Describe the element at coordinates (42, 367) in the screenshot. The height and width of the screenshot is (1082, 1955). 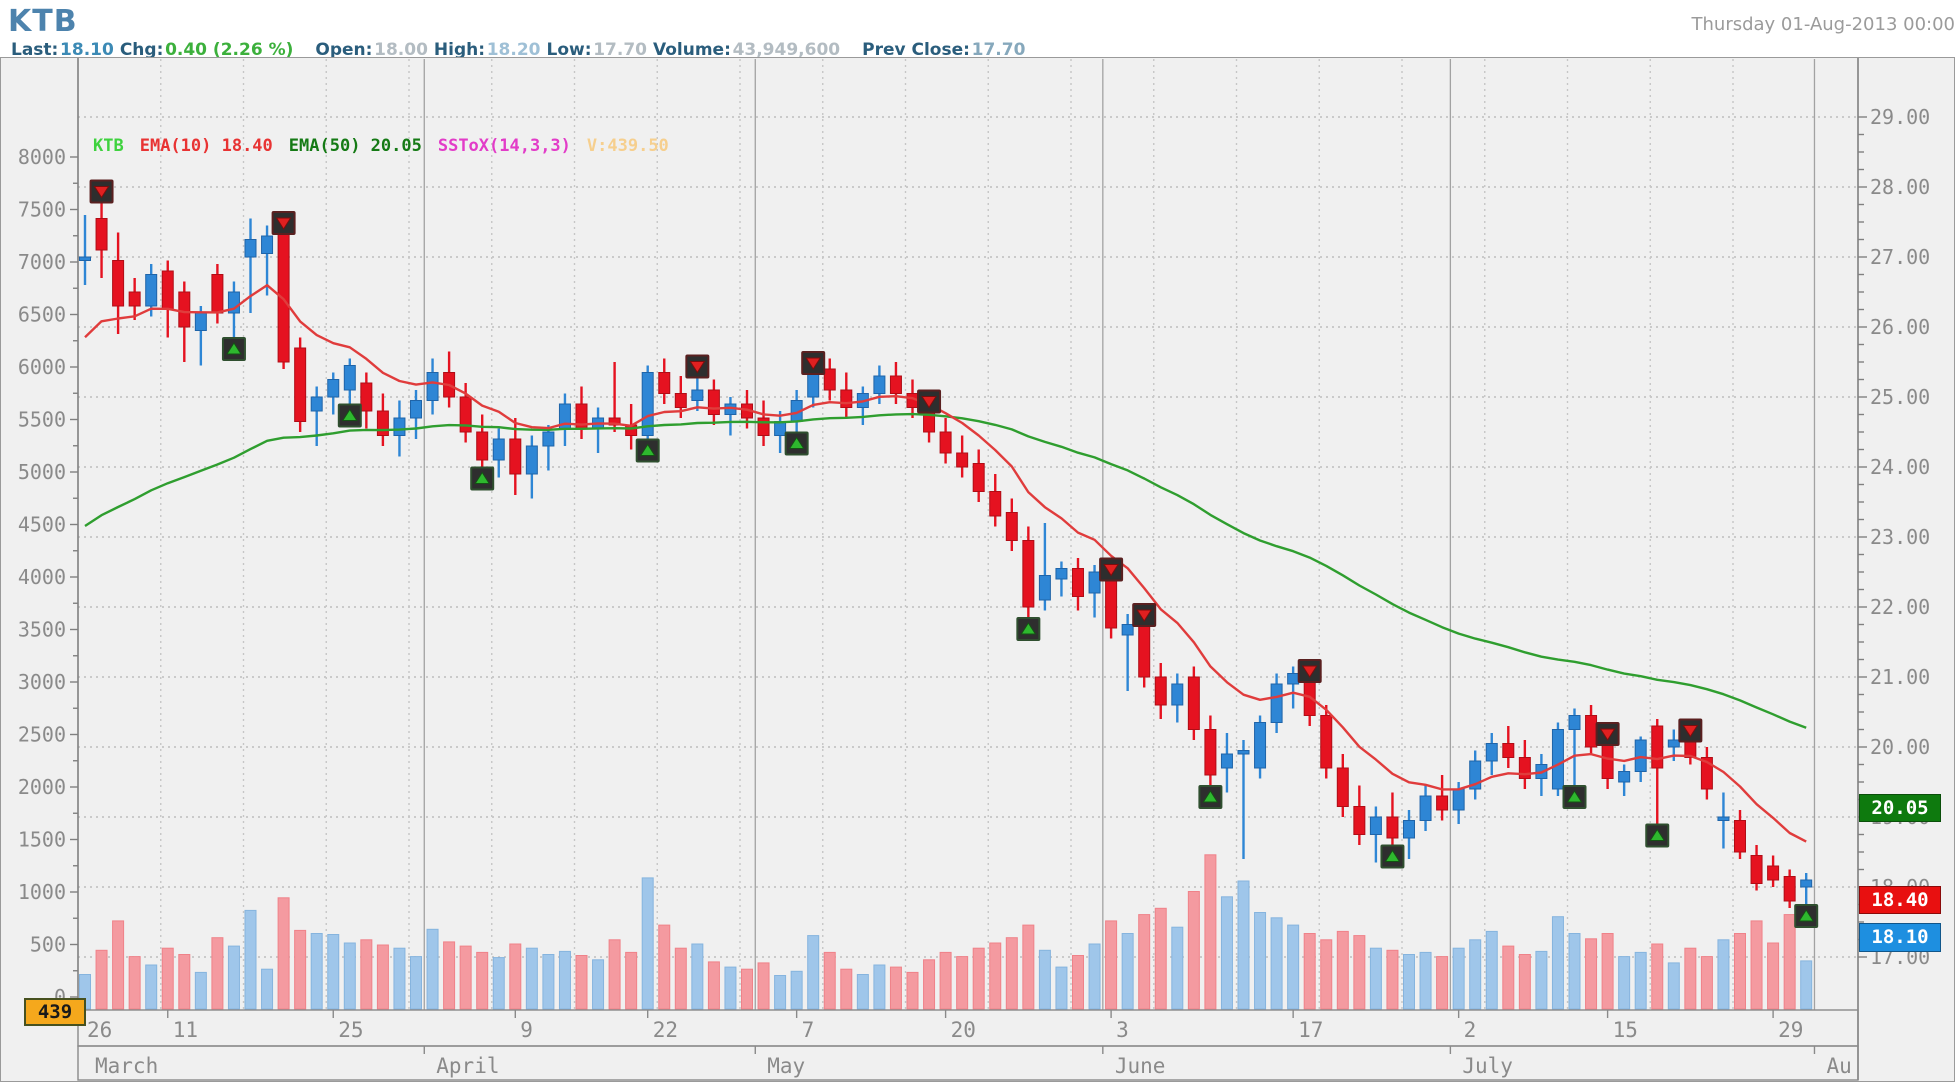
I see `svg-text: 6000` at that location.